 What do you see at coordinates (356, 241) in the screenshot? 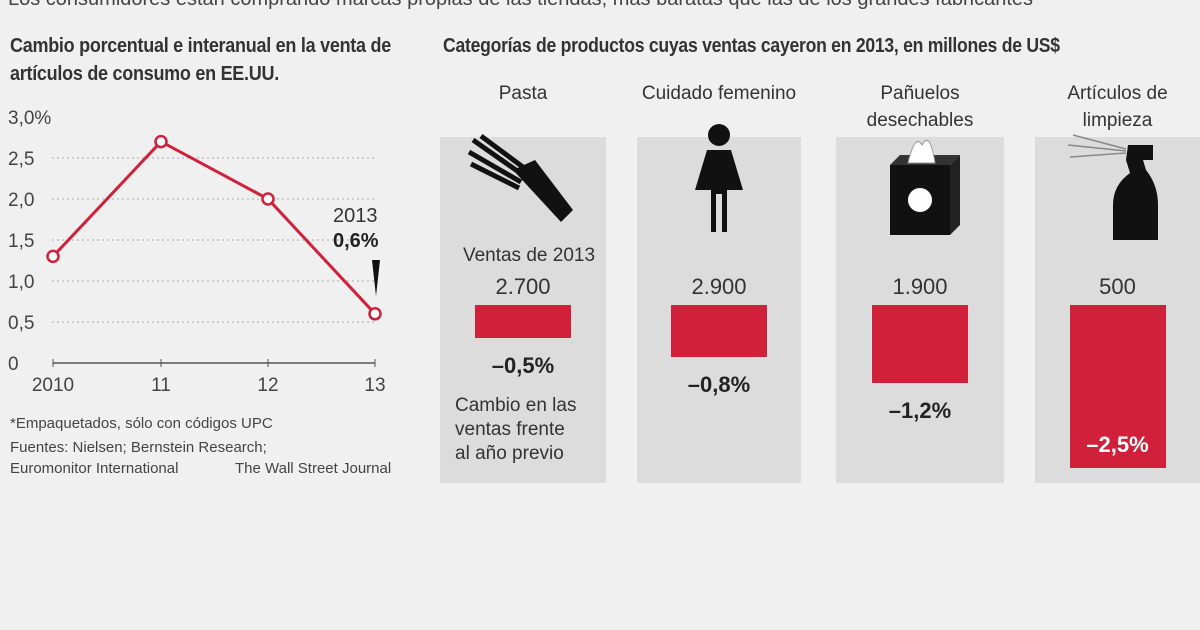
I see `annotation-value: 0,6%` at bounding box center [356, 241].